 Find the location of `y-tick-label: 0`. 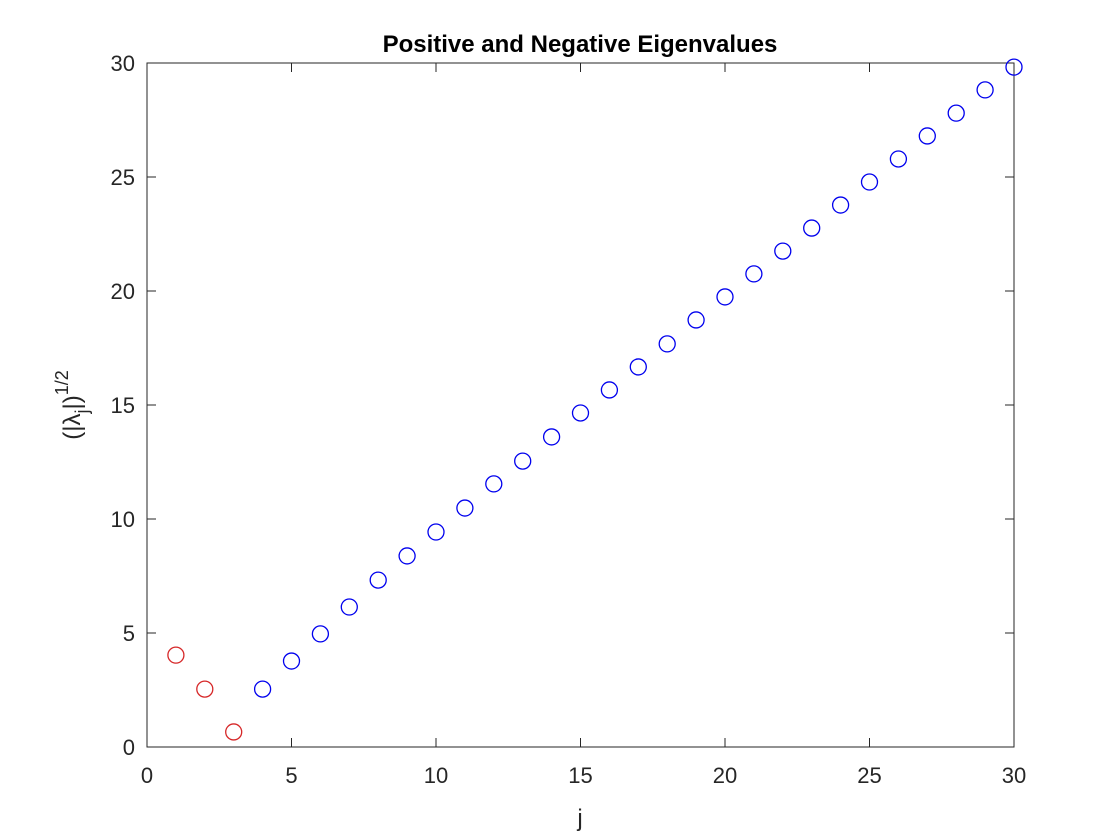

y-tick-label: 0 is located at coordinates (129, 747).